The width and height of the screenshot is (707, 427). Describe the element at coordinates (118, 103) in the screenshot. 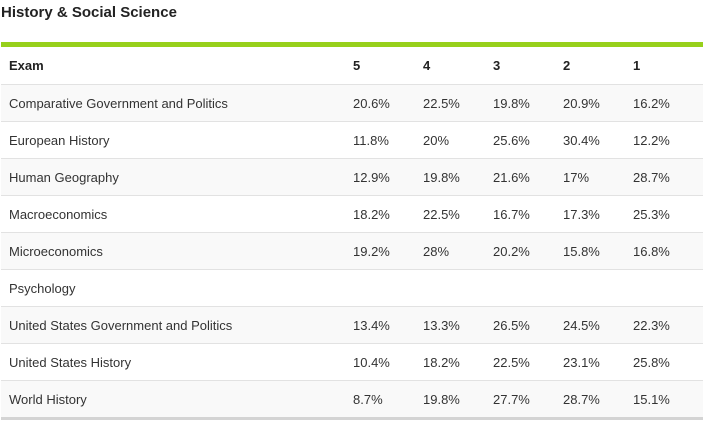

I see `exam-name-cell: Comparative Government and Politics` at that location.